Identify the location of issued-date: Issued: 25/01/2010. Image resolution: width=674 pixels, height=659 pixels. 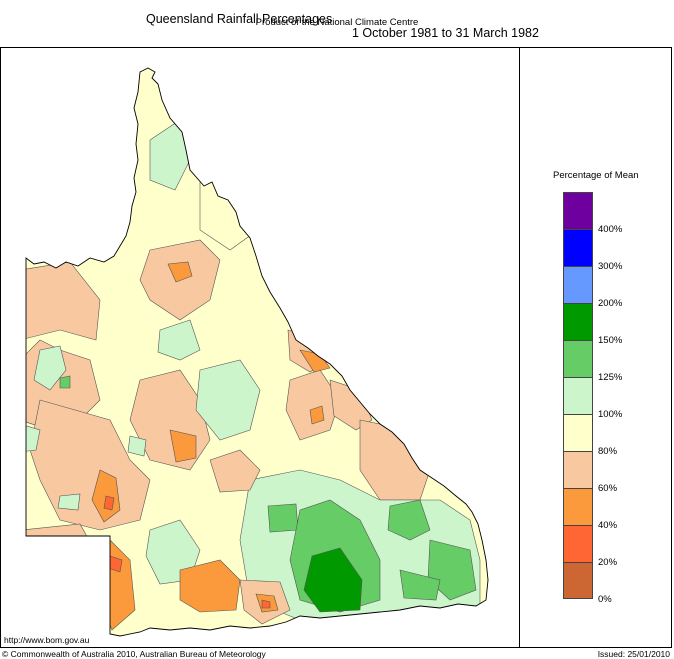
(633, 654).